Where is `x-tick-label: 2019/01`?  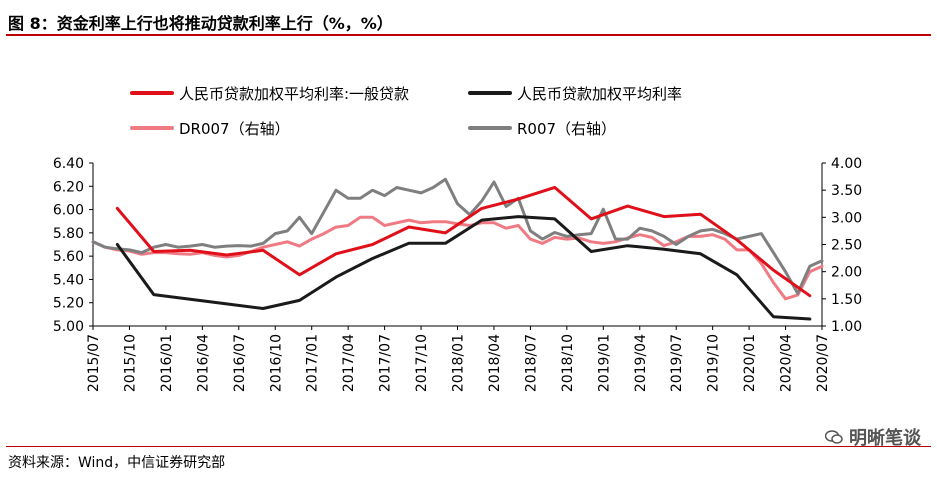
x-tick-label: 2019/01 is located at coordinates (604, 363).